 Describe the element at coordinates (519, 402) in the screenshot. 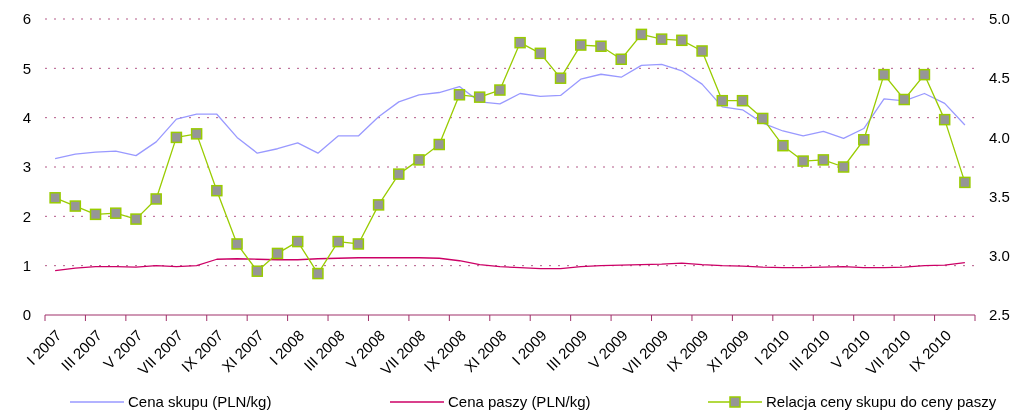

I see `legend-label: Cena paszy (PLN/kg)` at that location.